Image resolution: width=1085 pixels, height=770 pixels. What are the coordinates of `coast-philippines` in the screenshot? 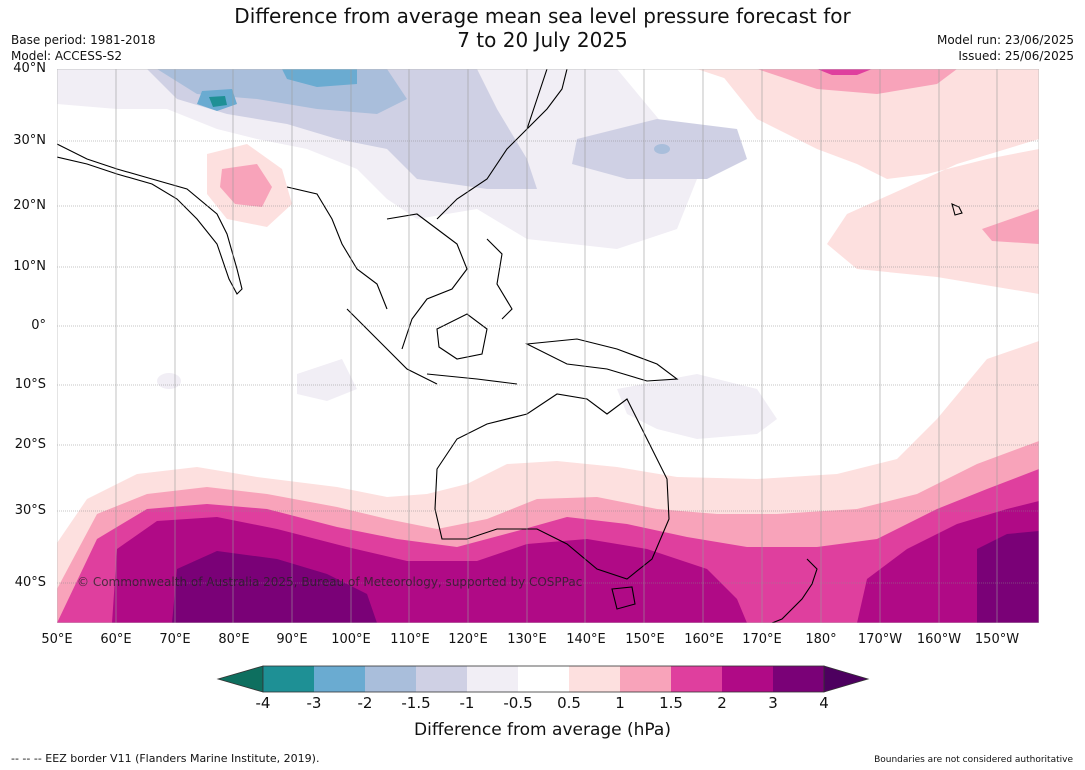 It's located at (499, 279).